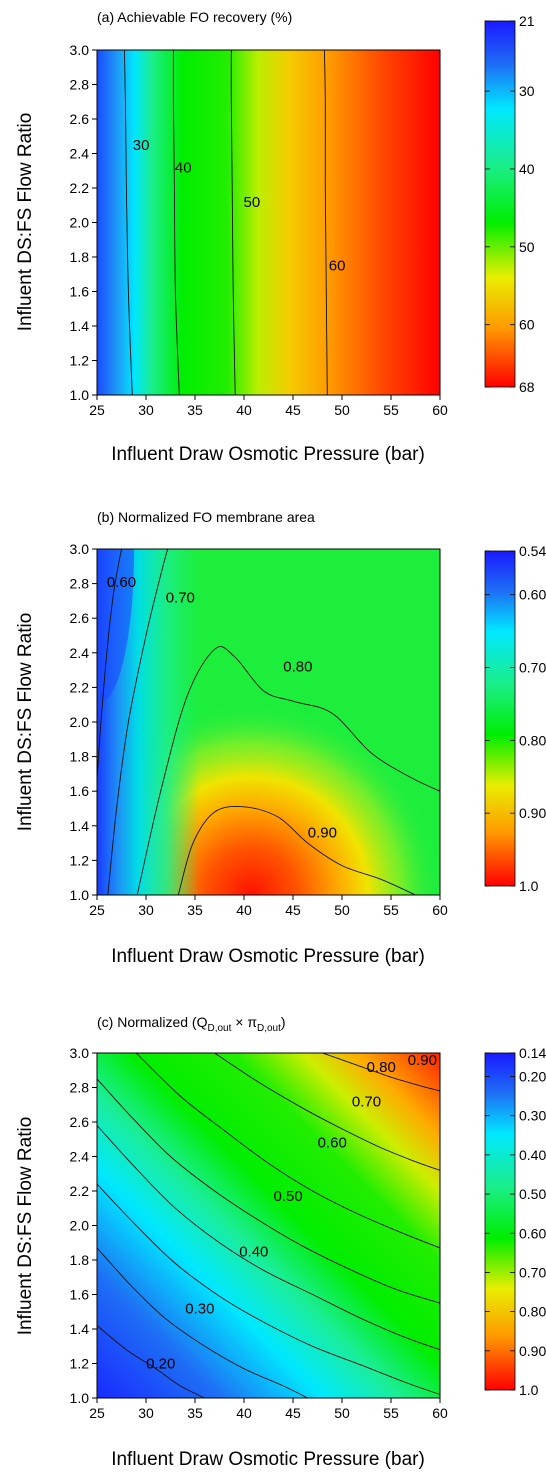 The height and width of the screenshot is (1474, 546). Describe the element at coordinates (80, 1398) in the screenshot. I see `y-tick-label: 1.0` at that location.